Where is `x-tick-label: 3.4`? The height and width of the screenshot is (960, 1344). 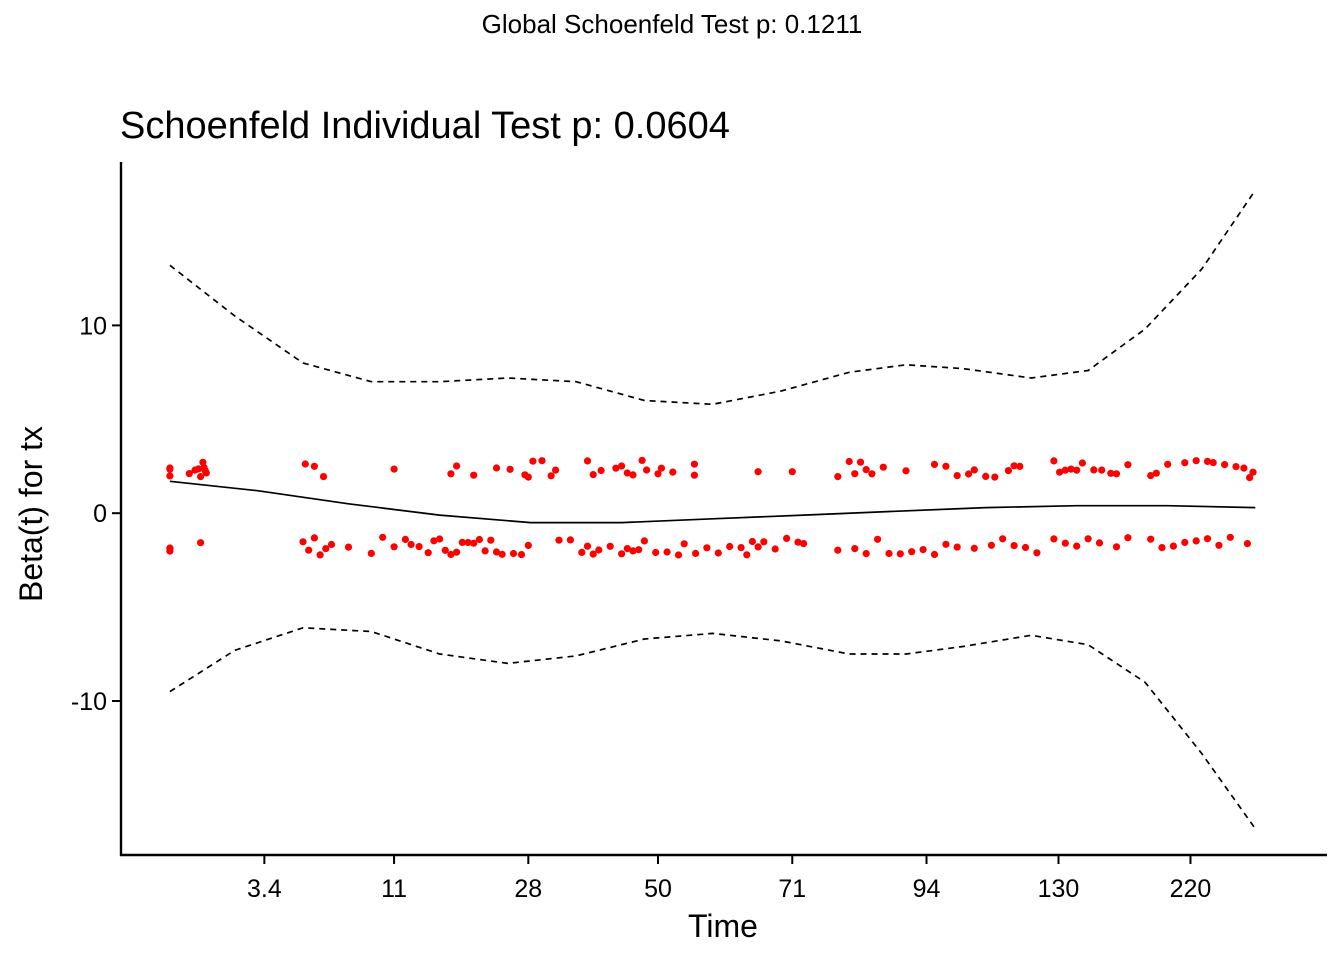 x-tick-label: 3.4 is located at coordinates (264, 889).